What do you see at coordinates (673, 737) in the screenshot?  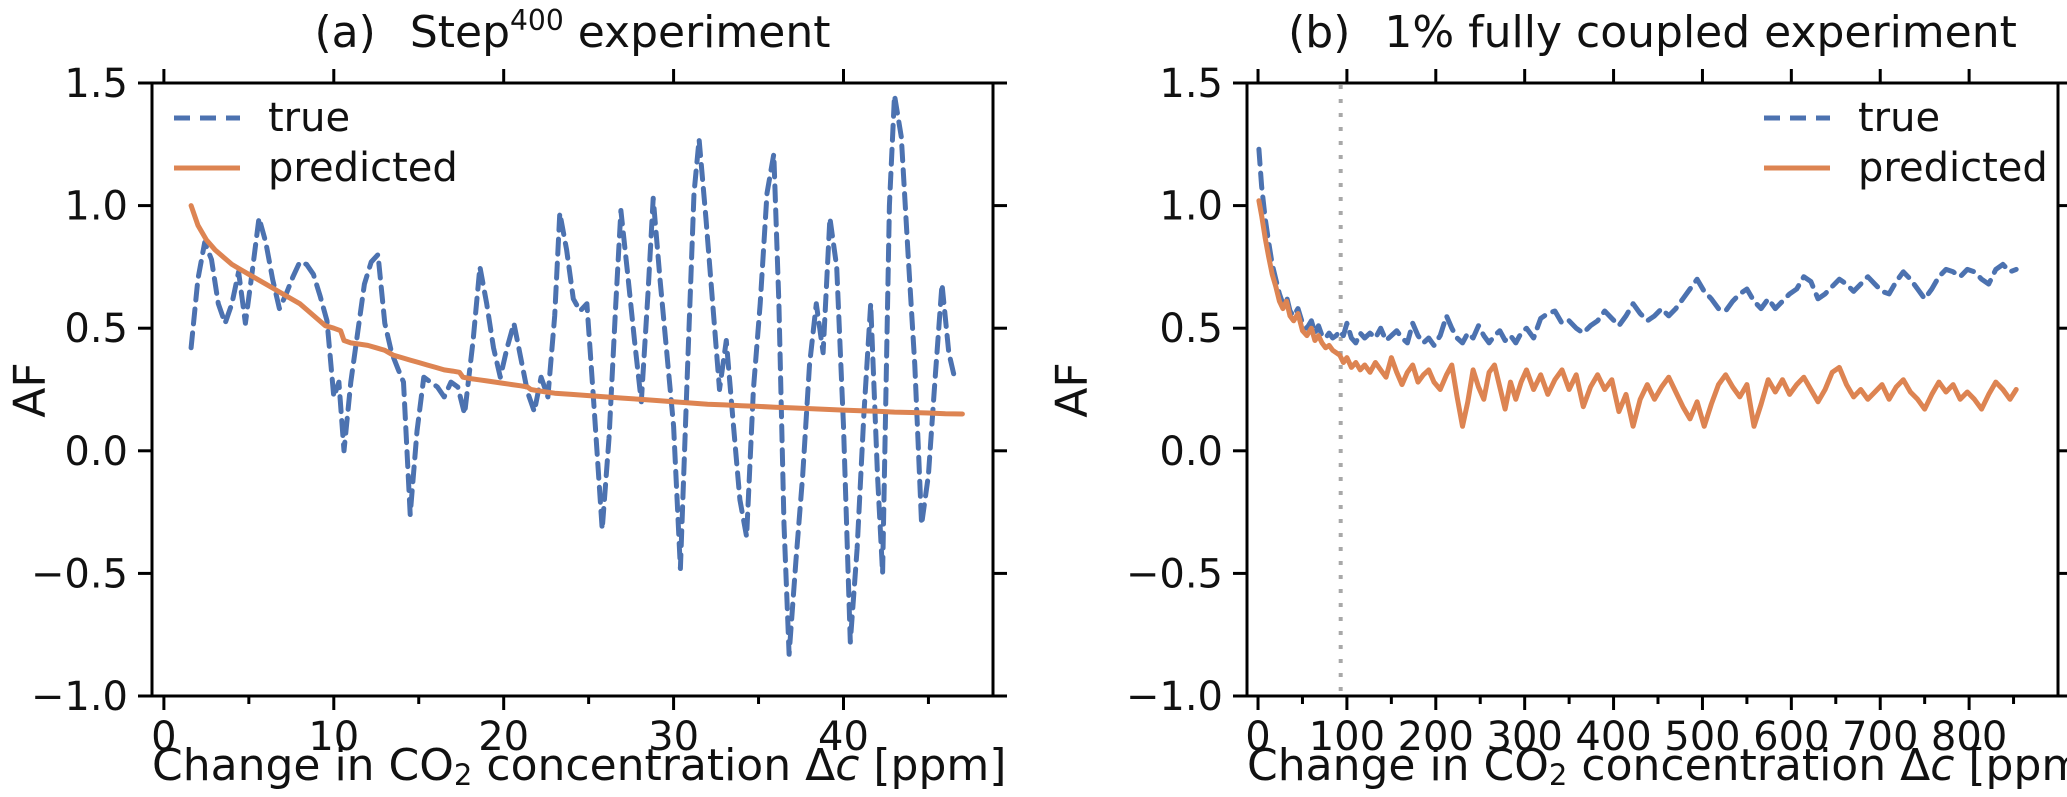 I see `x-tick-label: 30` at bounding box center [673, 737].